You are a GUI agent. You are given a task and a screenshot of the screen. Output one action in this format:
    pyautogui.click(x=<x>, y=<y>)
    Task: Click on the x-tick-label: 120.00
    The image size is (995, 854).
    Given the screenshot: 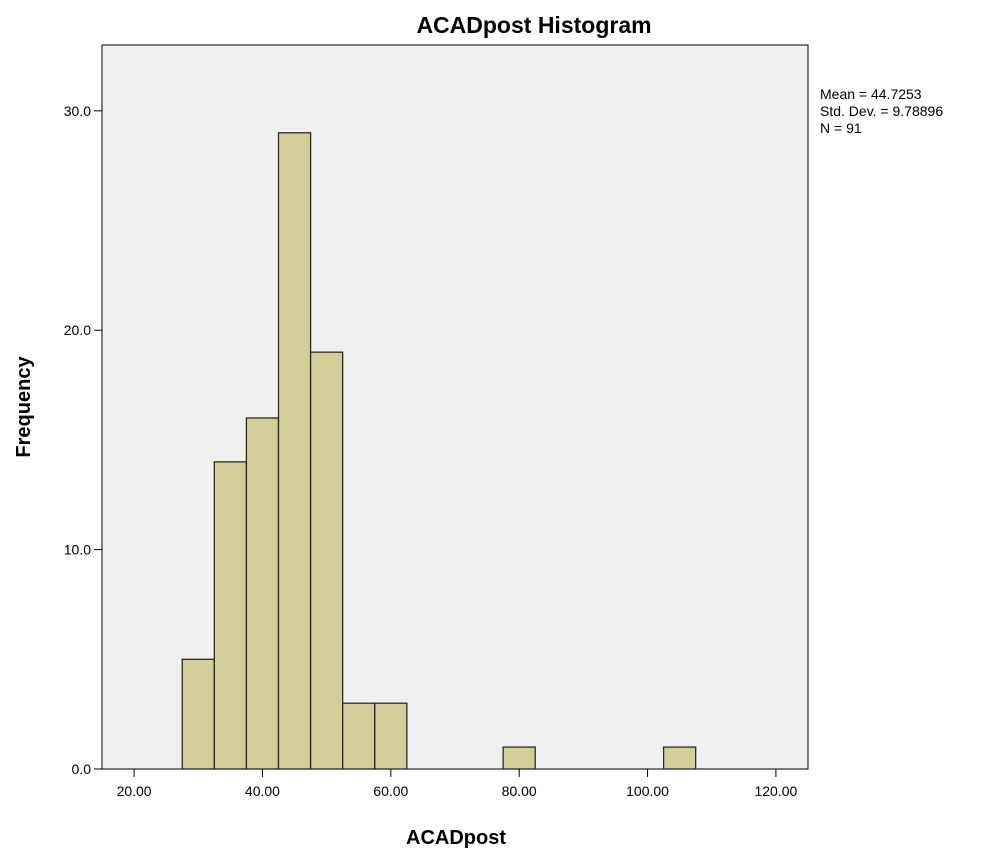 What is the action you would take?
    pyautogui.click(x=775, y=791)
    